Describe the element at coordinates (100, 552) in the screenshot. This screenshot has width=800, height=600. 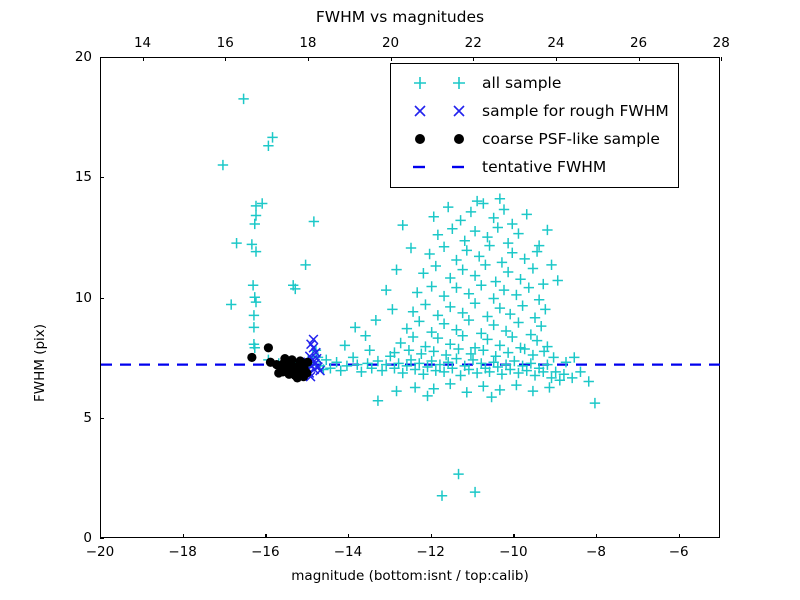
I see `x-tick-label: −20` at that location.